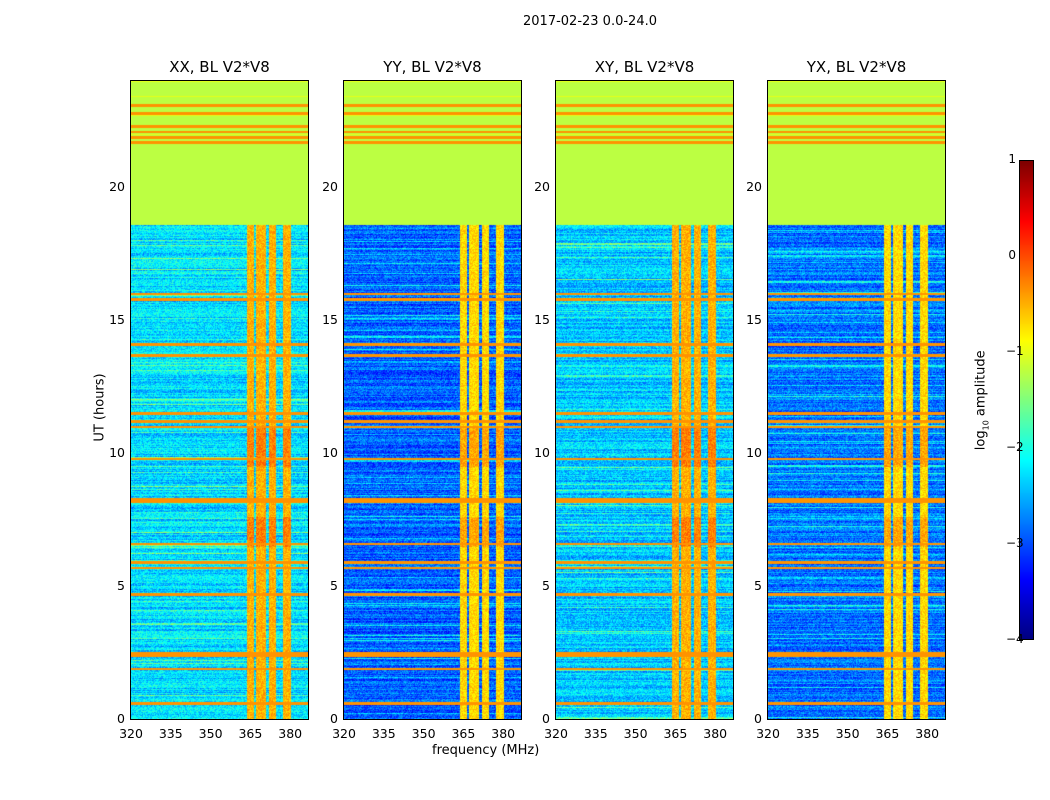 The height and width of the screenshot is (800, 1050). Describe the element at coordinates (486, 750) in the screenshot. I see `x-axis-label: frequency (MHz)` at that location.